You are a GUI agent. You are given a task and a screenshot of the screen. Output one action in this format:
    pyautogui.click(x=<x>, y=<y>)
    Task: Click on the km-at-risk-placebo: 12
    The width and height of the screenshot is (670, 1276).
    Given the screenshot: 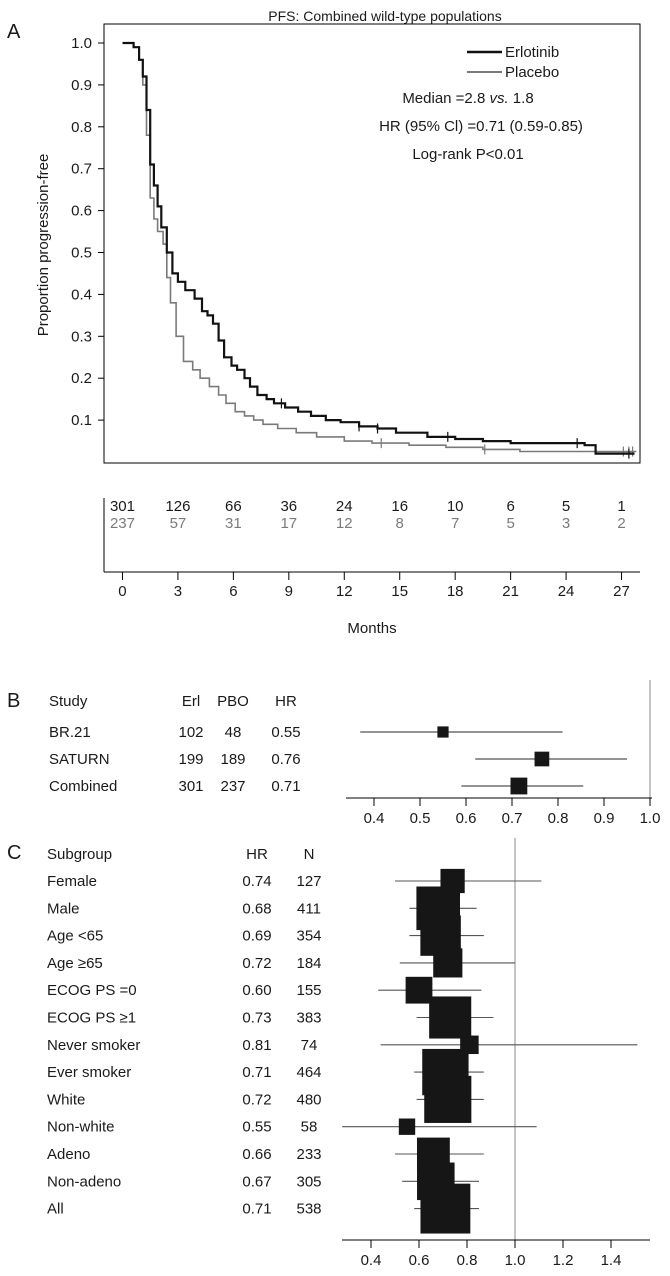 What is the action you would take?
    pyautogui.click(x=344, y=523)
    